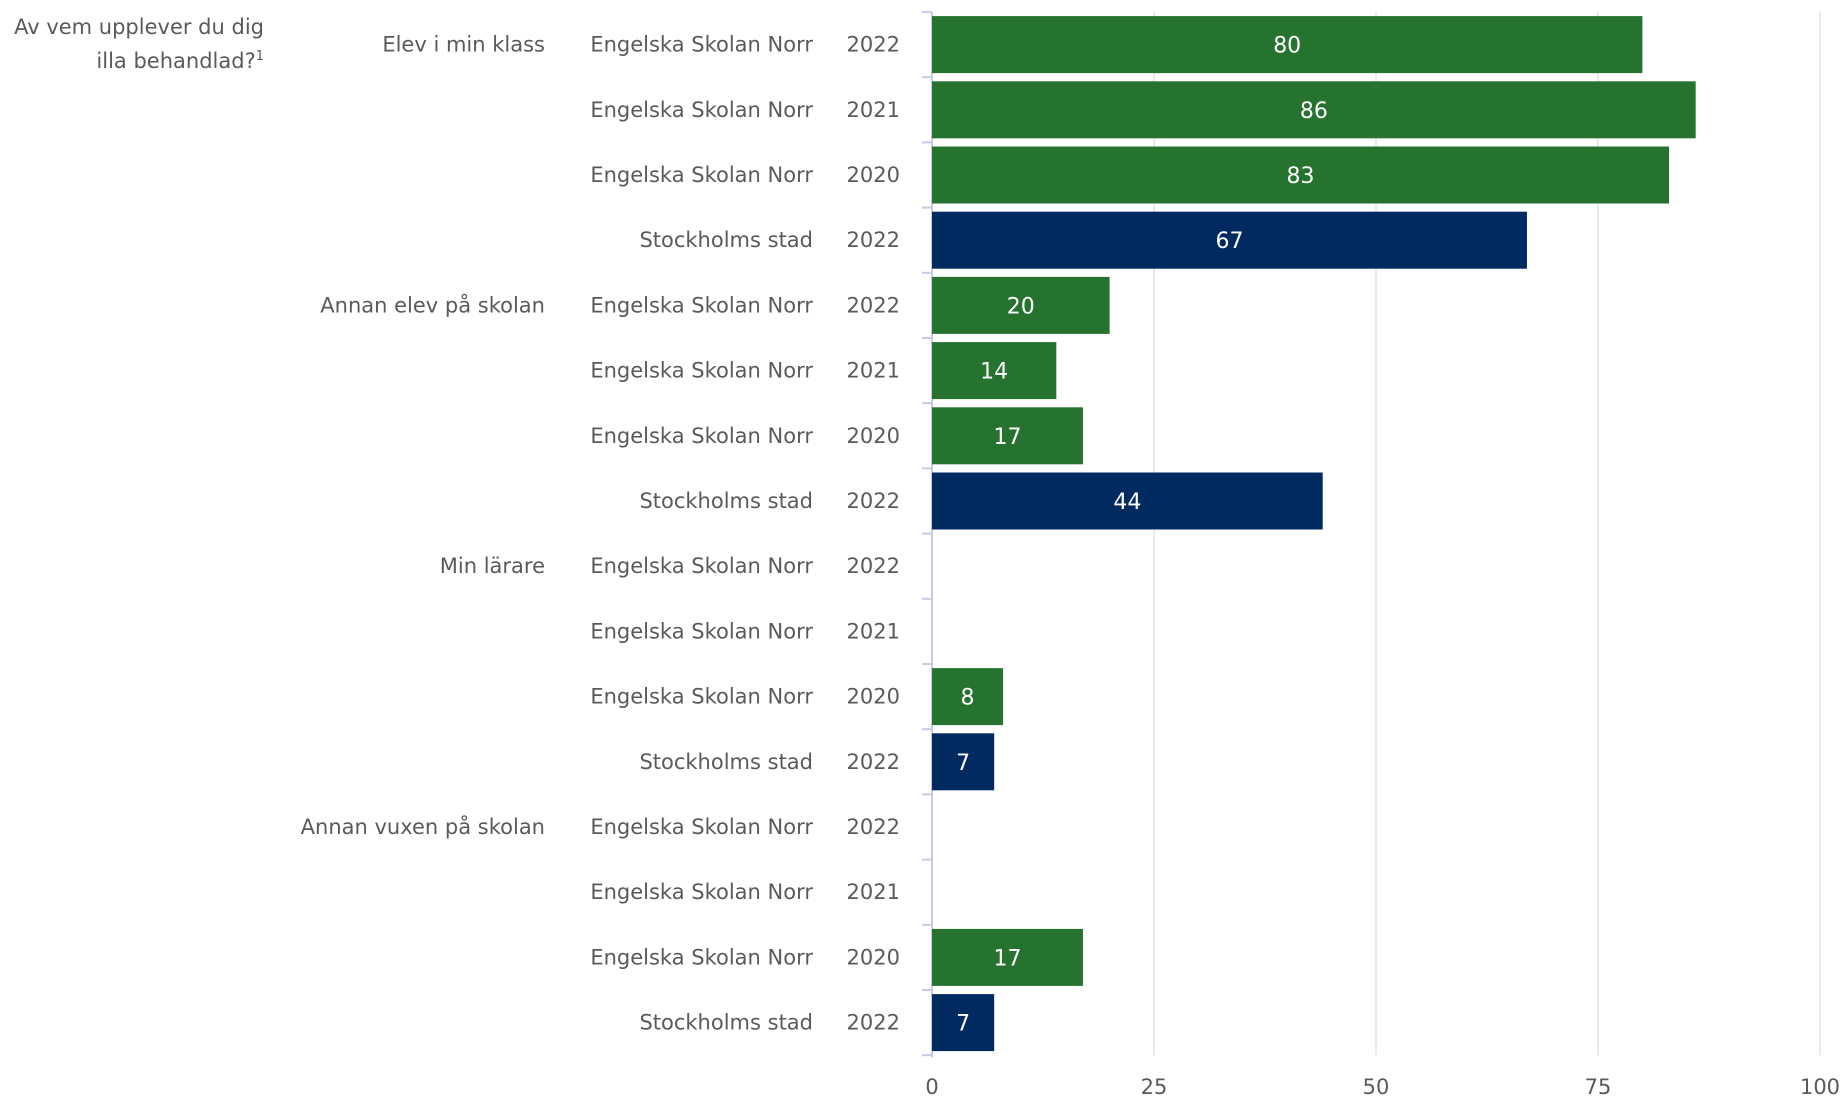 This screenshot has width=1841, height=1098. What do you see at coordinates (423, 826) in the screenshot?
I see `group-label: Annan vuxen på skolan` at bounding box center [423, 826].